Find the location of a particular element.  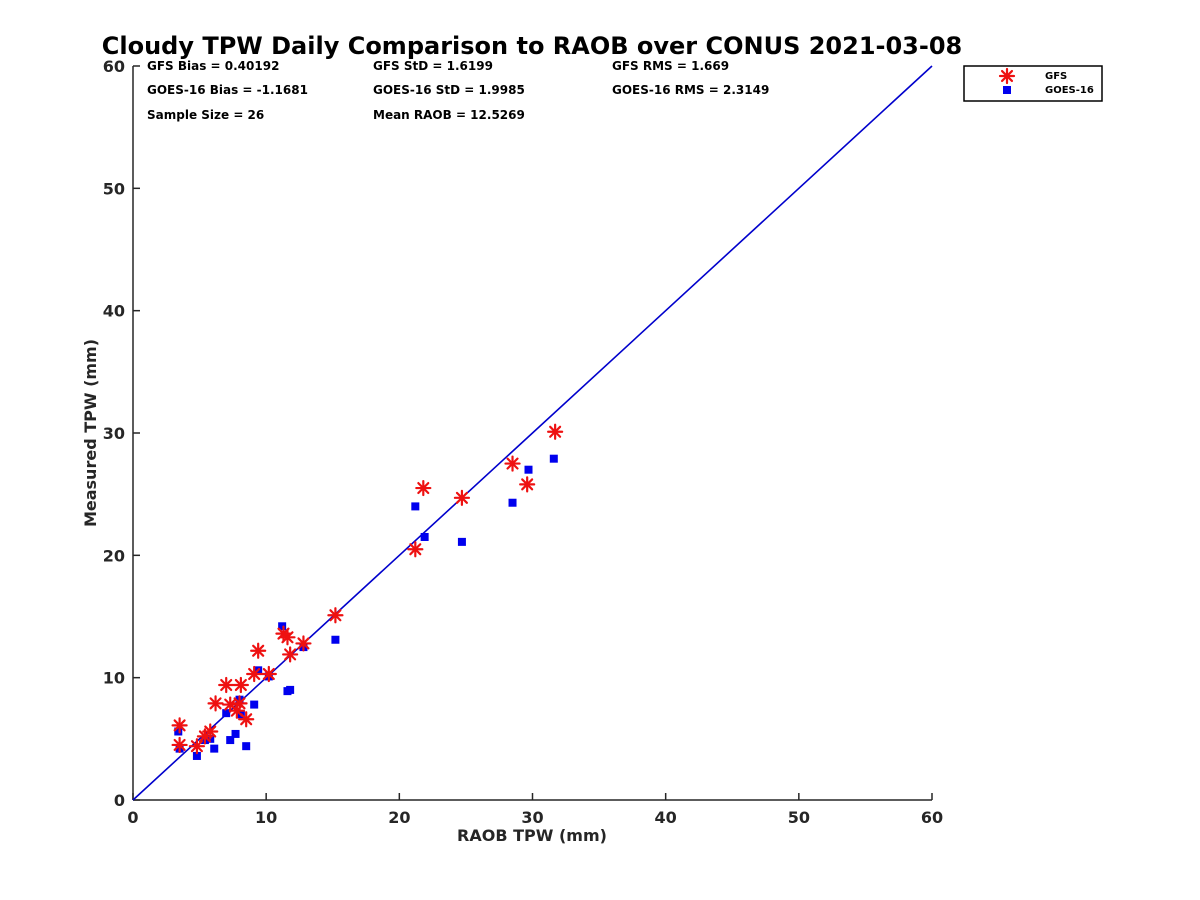

legend-gfs-asterisk-icon is located at coordinates (1007, 76).